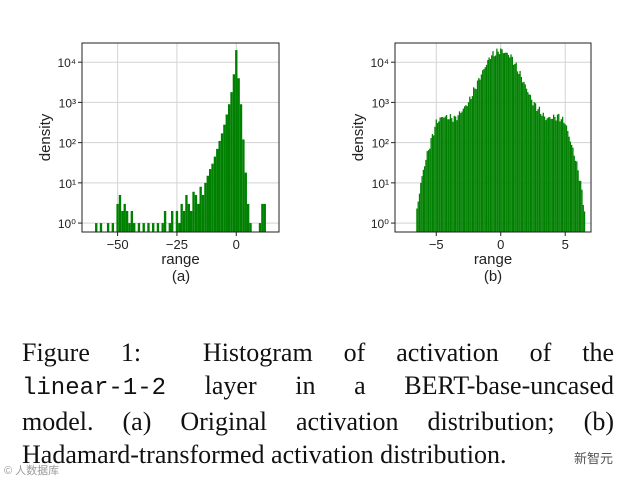 This screenshot has width=636, height=482. Describe the element at coordinates (32, 471) in the screenshot. I see `watermark-left: © 人数据库` at that location.